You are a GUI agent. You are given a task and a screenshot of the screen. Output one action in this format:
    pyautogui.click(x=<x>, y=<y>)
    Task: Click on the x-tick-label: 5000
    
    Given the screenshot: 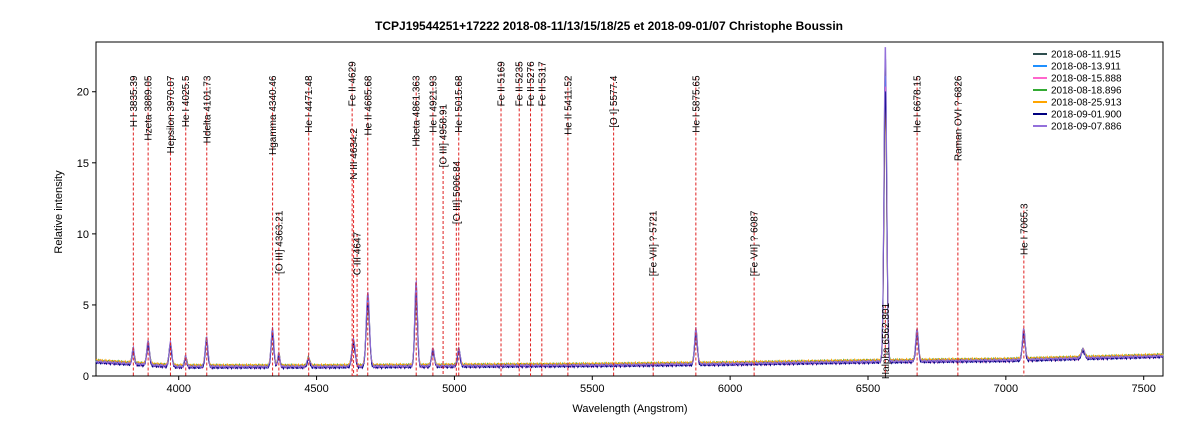 What is the action you would take?
    pyautogui.click(x=454, y=389)
    